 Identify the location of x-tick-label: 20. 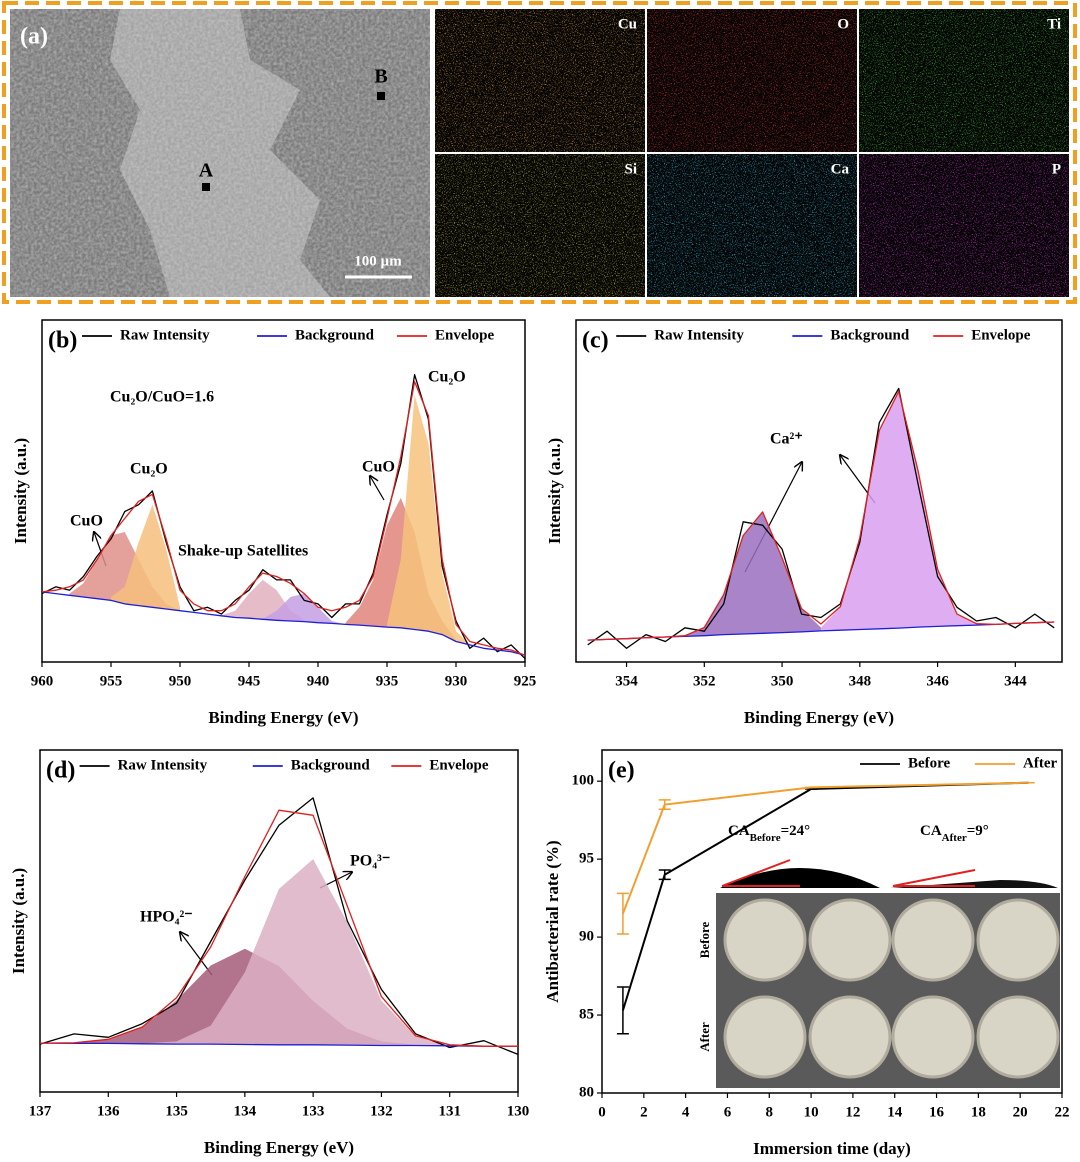
(1020, 1112).